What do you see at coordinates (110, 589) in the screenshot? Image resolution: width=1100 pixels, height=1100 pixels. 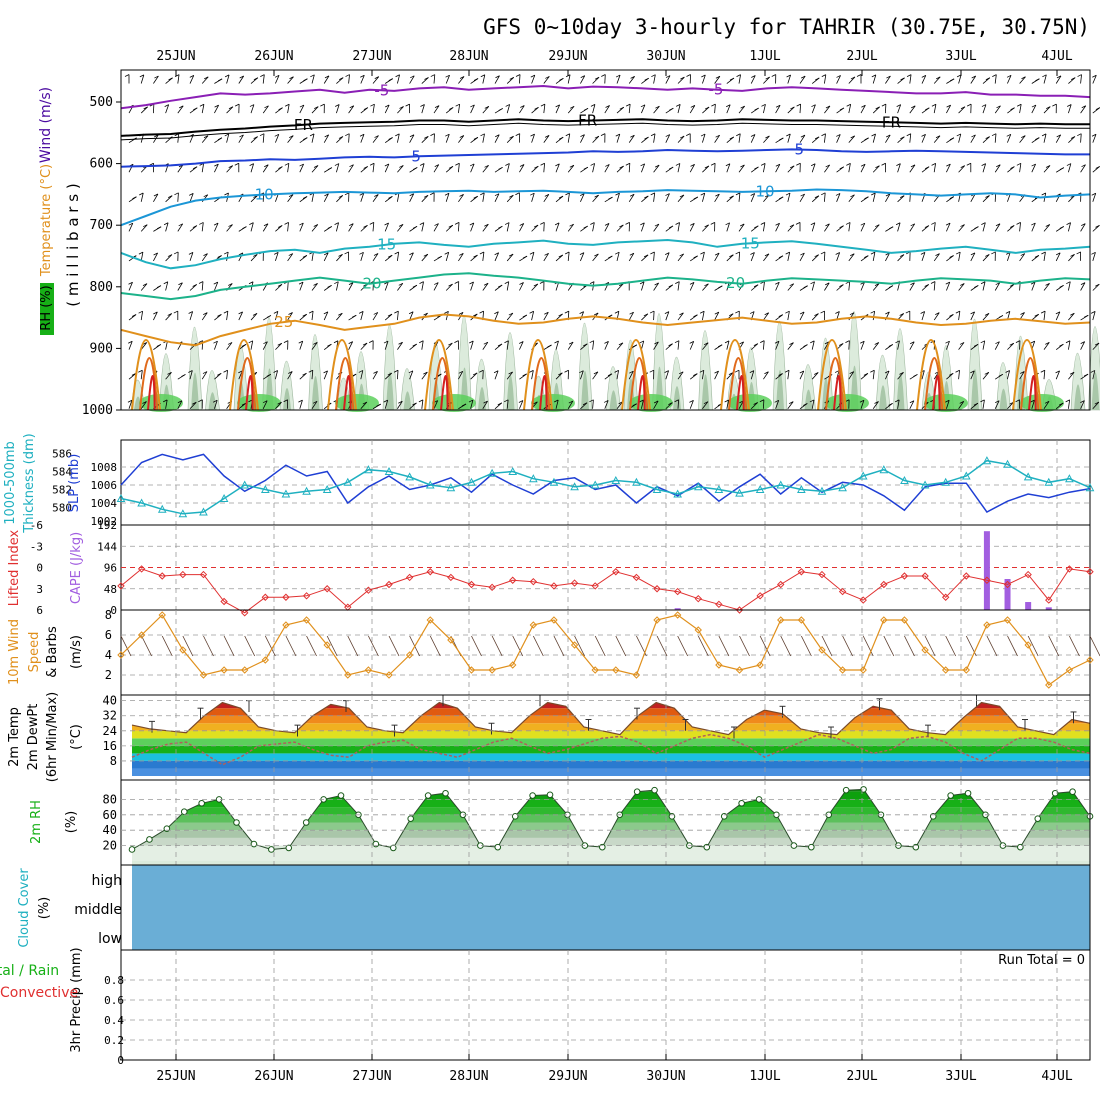 I see `cape-tick-label: 48` at bounding box center [110, 589].